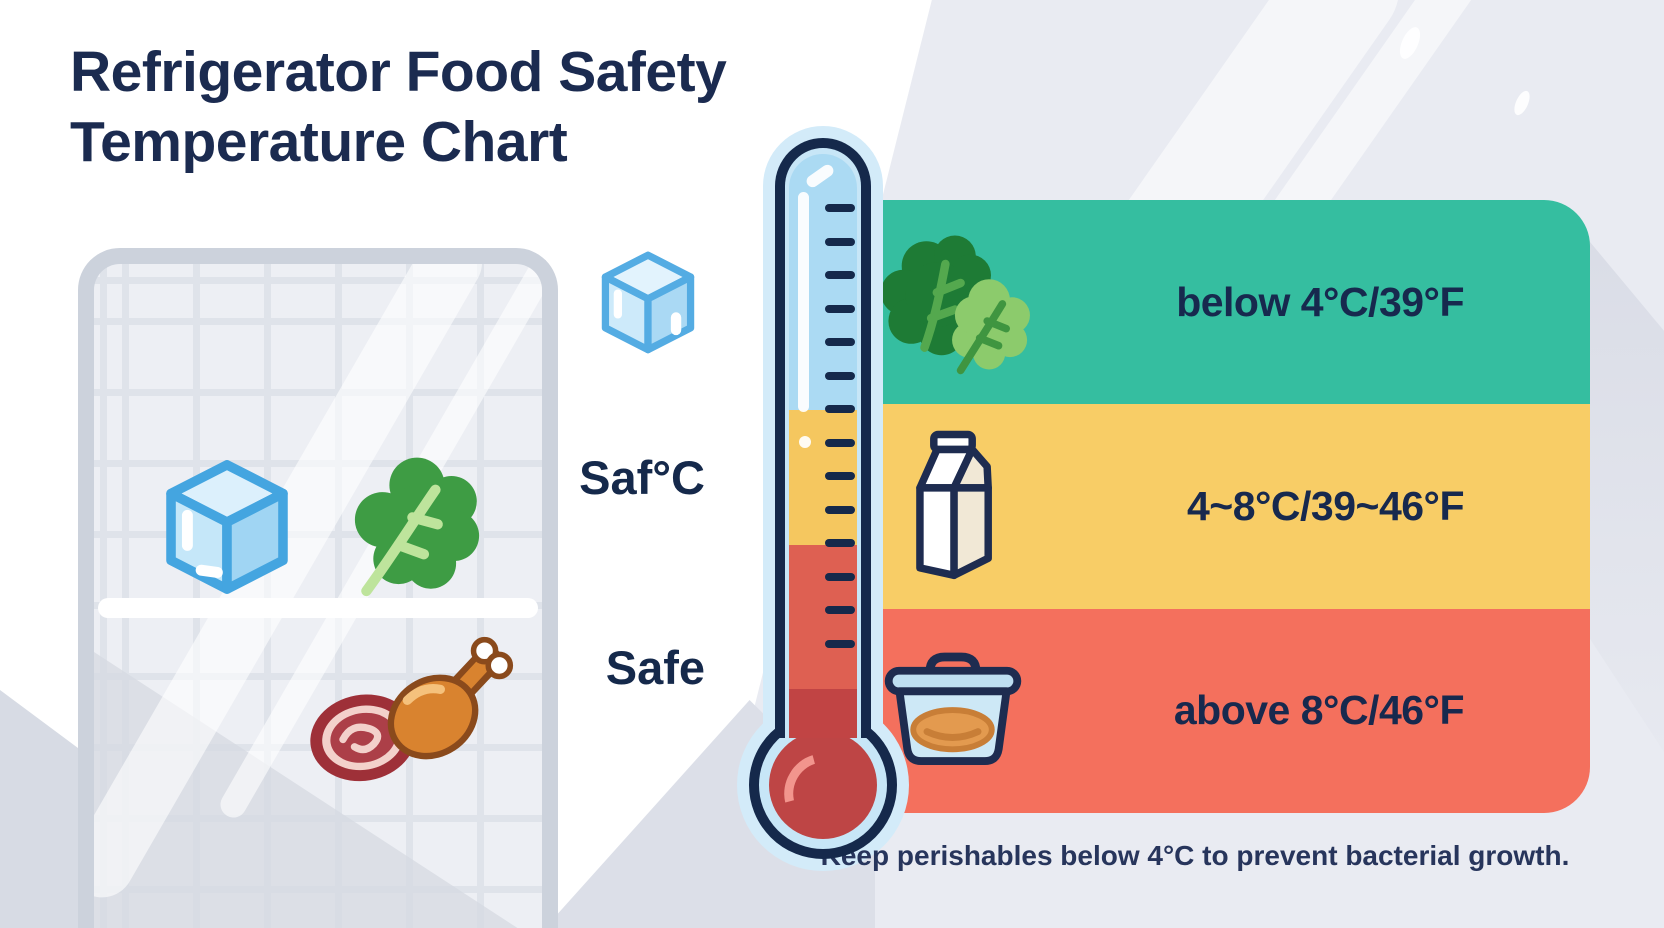  I want to click on thermometer-ticks, so click(838, 444).